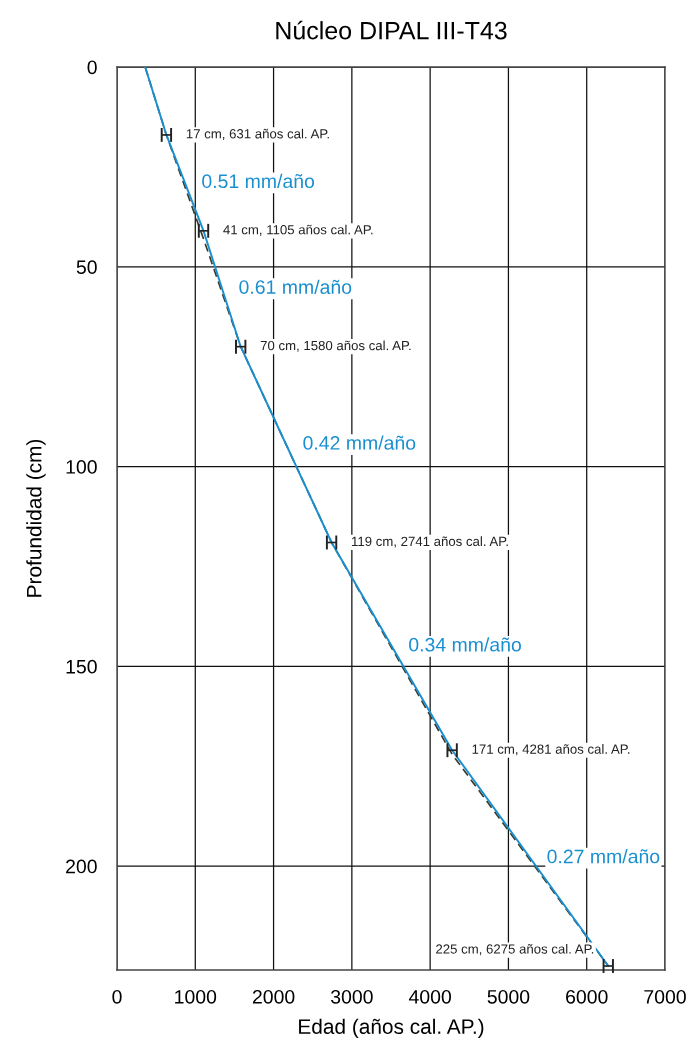  Describe the element at coordinates (86, 267) in the screenshot. I see `y-tick-label: 50` at that location.